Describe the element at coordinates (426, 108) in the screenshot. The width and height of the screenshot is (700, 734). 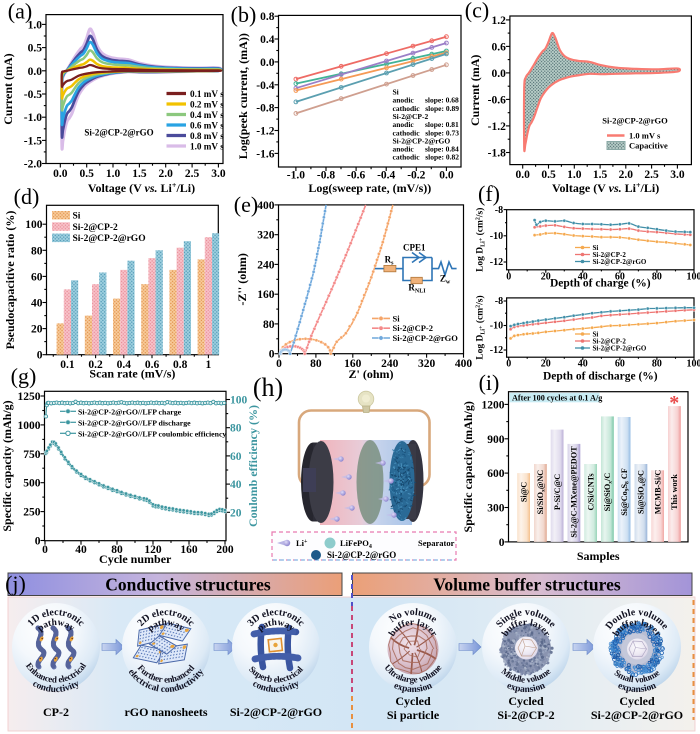
I see `svg-text: cathodic slope: 0.89` at that location.